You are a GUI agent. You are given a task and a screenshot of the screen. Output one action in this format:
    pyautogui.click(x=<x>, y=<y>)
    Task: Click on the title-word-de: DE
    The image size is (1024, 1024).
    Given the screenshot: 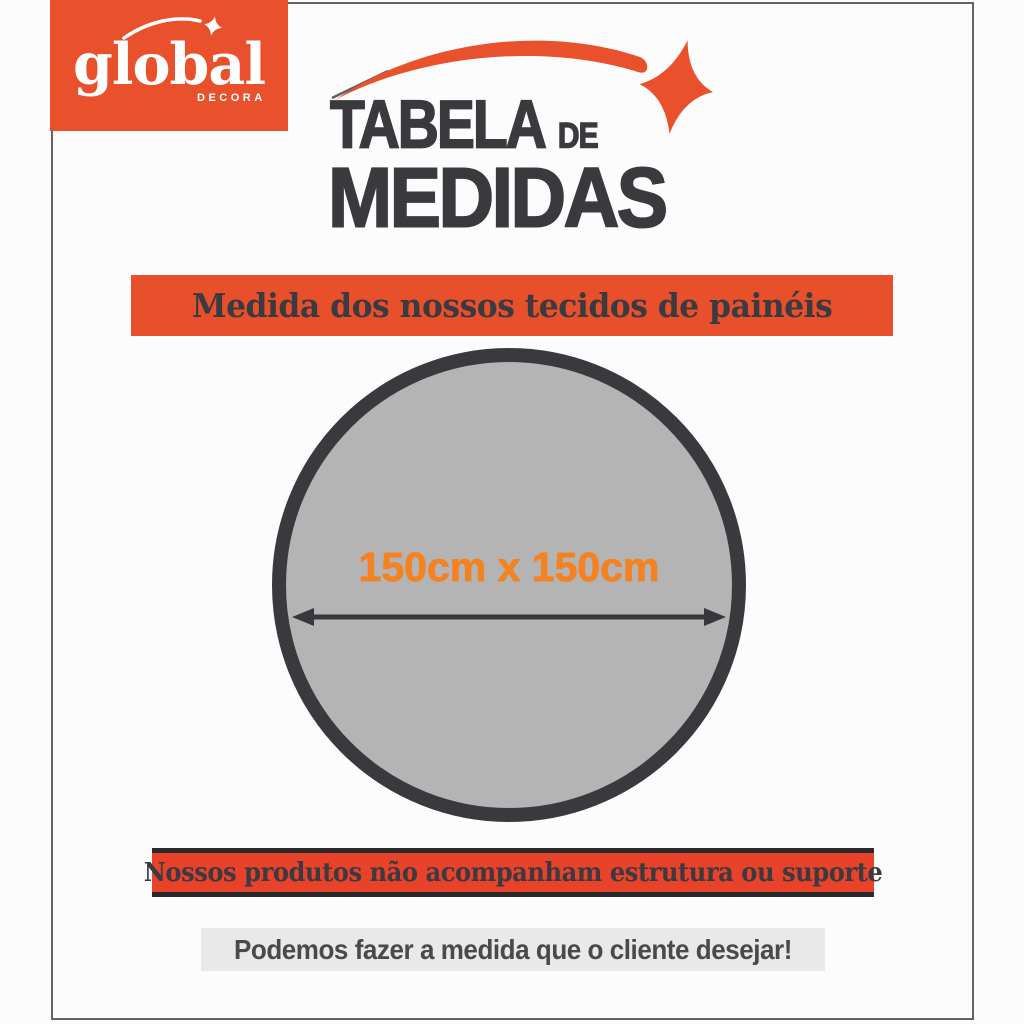 What is the action you would take?
    pyautogui.click(x=578, y=136)
    